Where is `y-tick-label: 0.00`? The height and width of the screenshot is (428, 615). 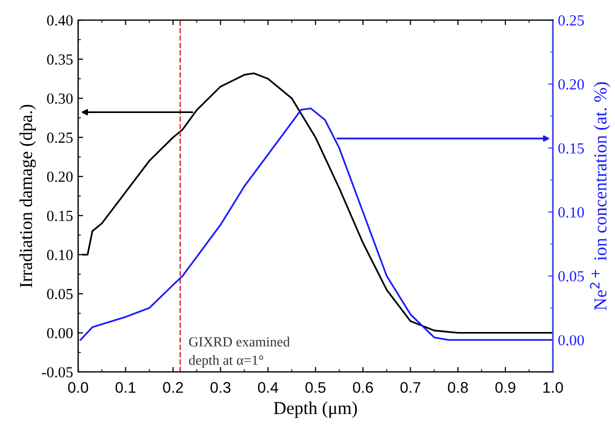
y-tick-label: 0.00 is located at coordinates (60, 333).